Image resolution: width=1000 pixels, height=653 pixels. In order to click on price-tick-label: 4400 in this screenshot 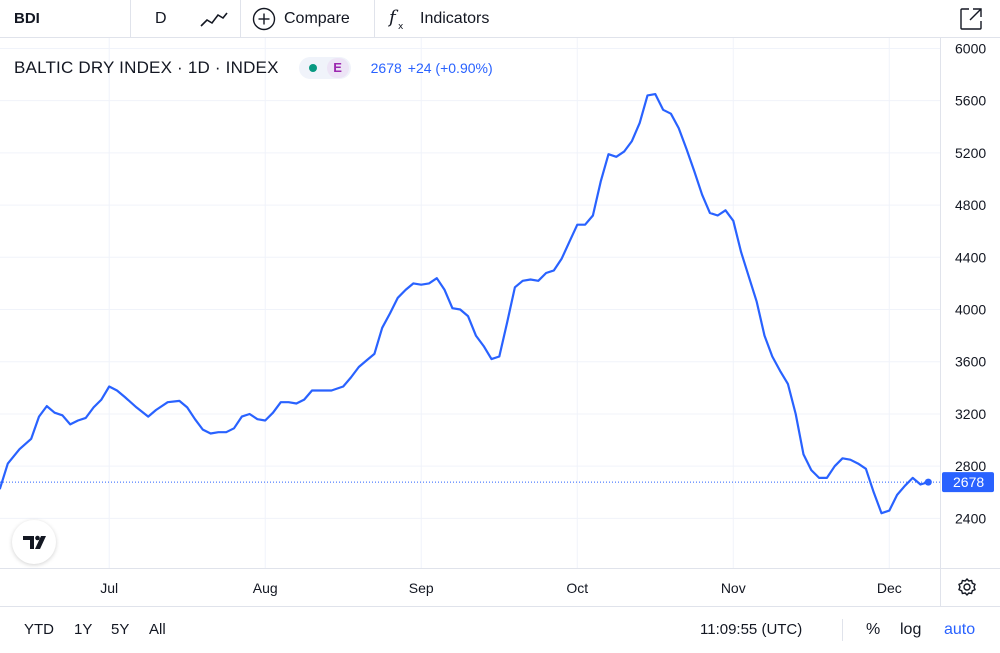, I will do `click(970, 257)`.